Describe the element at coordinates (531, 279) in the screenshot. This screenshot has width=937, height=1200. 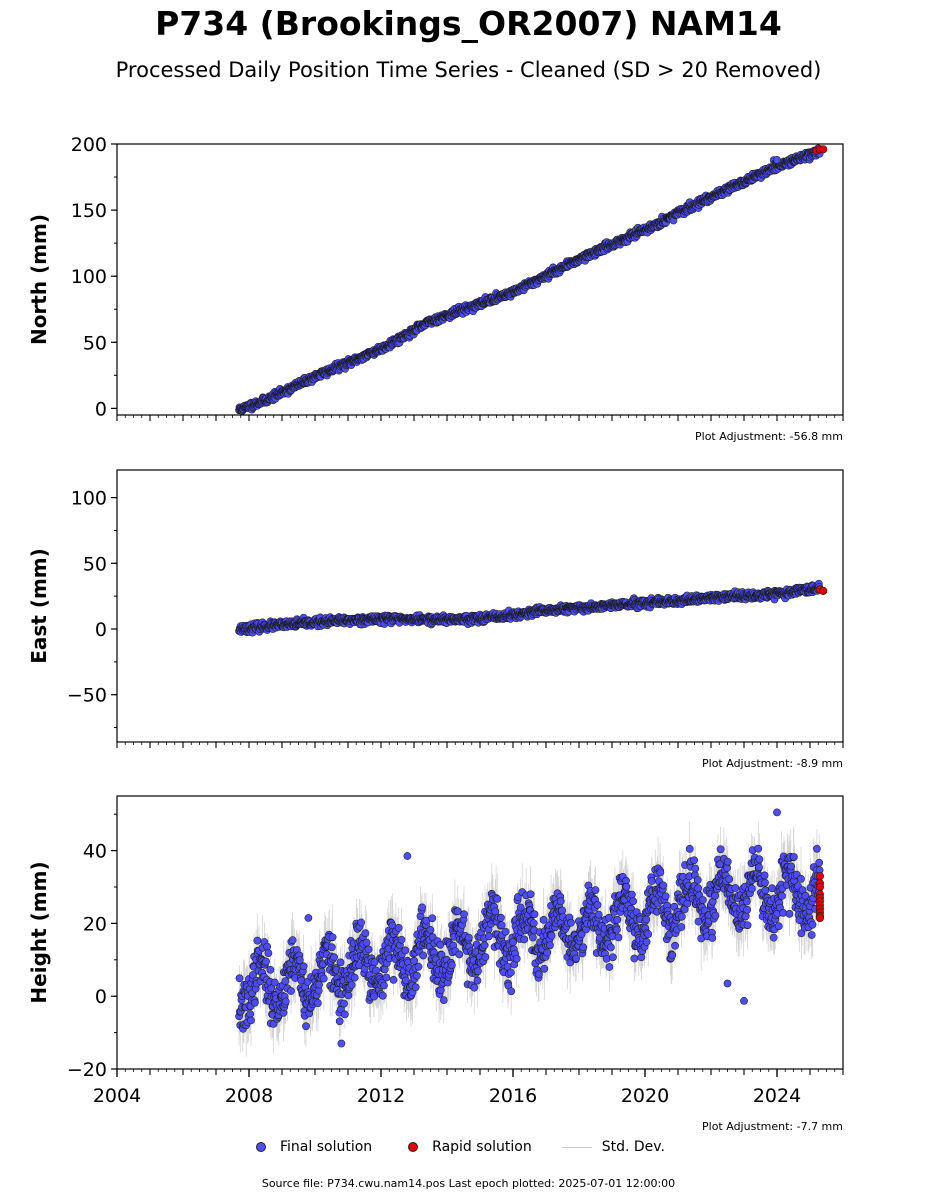
I see `series-final-north` at that location.